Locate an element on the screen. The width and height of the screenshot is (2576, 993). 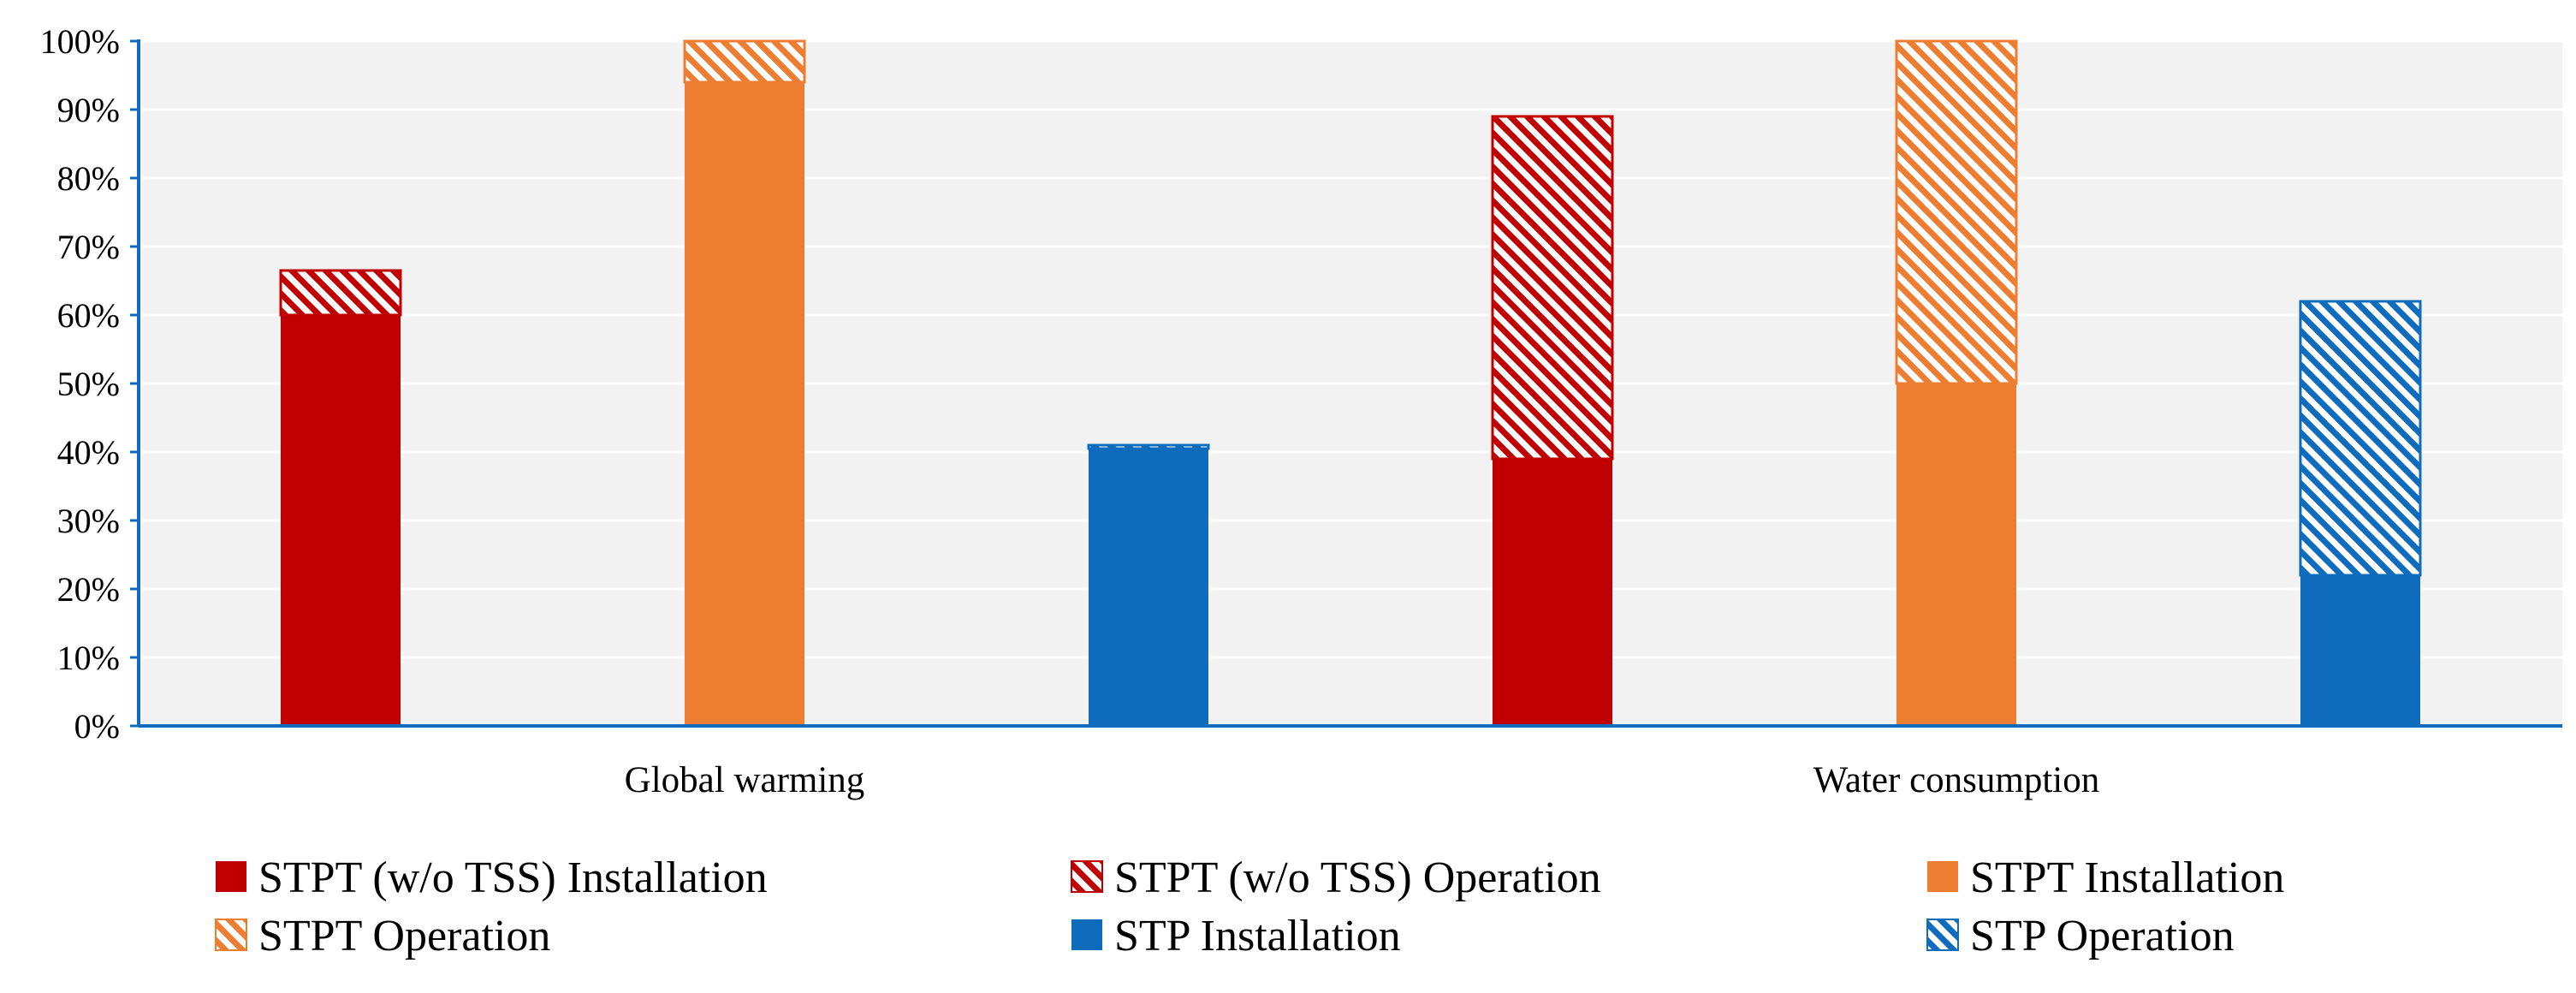
bar-stp-operation-global-warming is located at coordinates (1148, 446).